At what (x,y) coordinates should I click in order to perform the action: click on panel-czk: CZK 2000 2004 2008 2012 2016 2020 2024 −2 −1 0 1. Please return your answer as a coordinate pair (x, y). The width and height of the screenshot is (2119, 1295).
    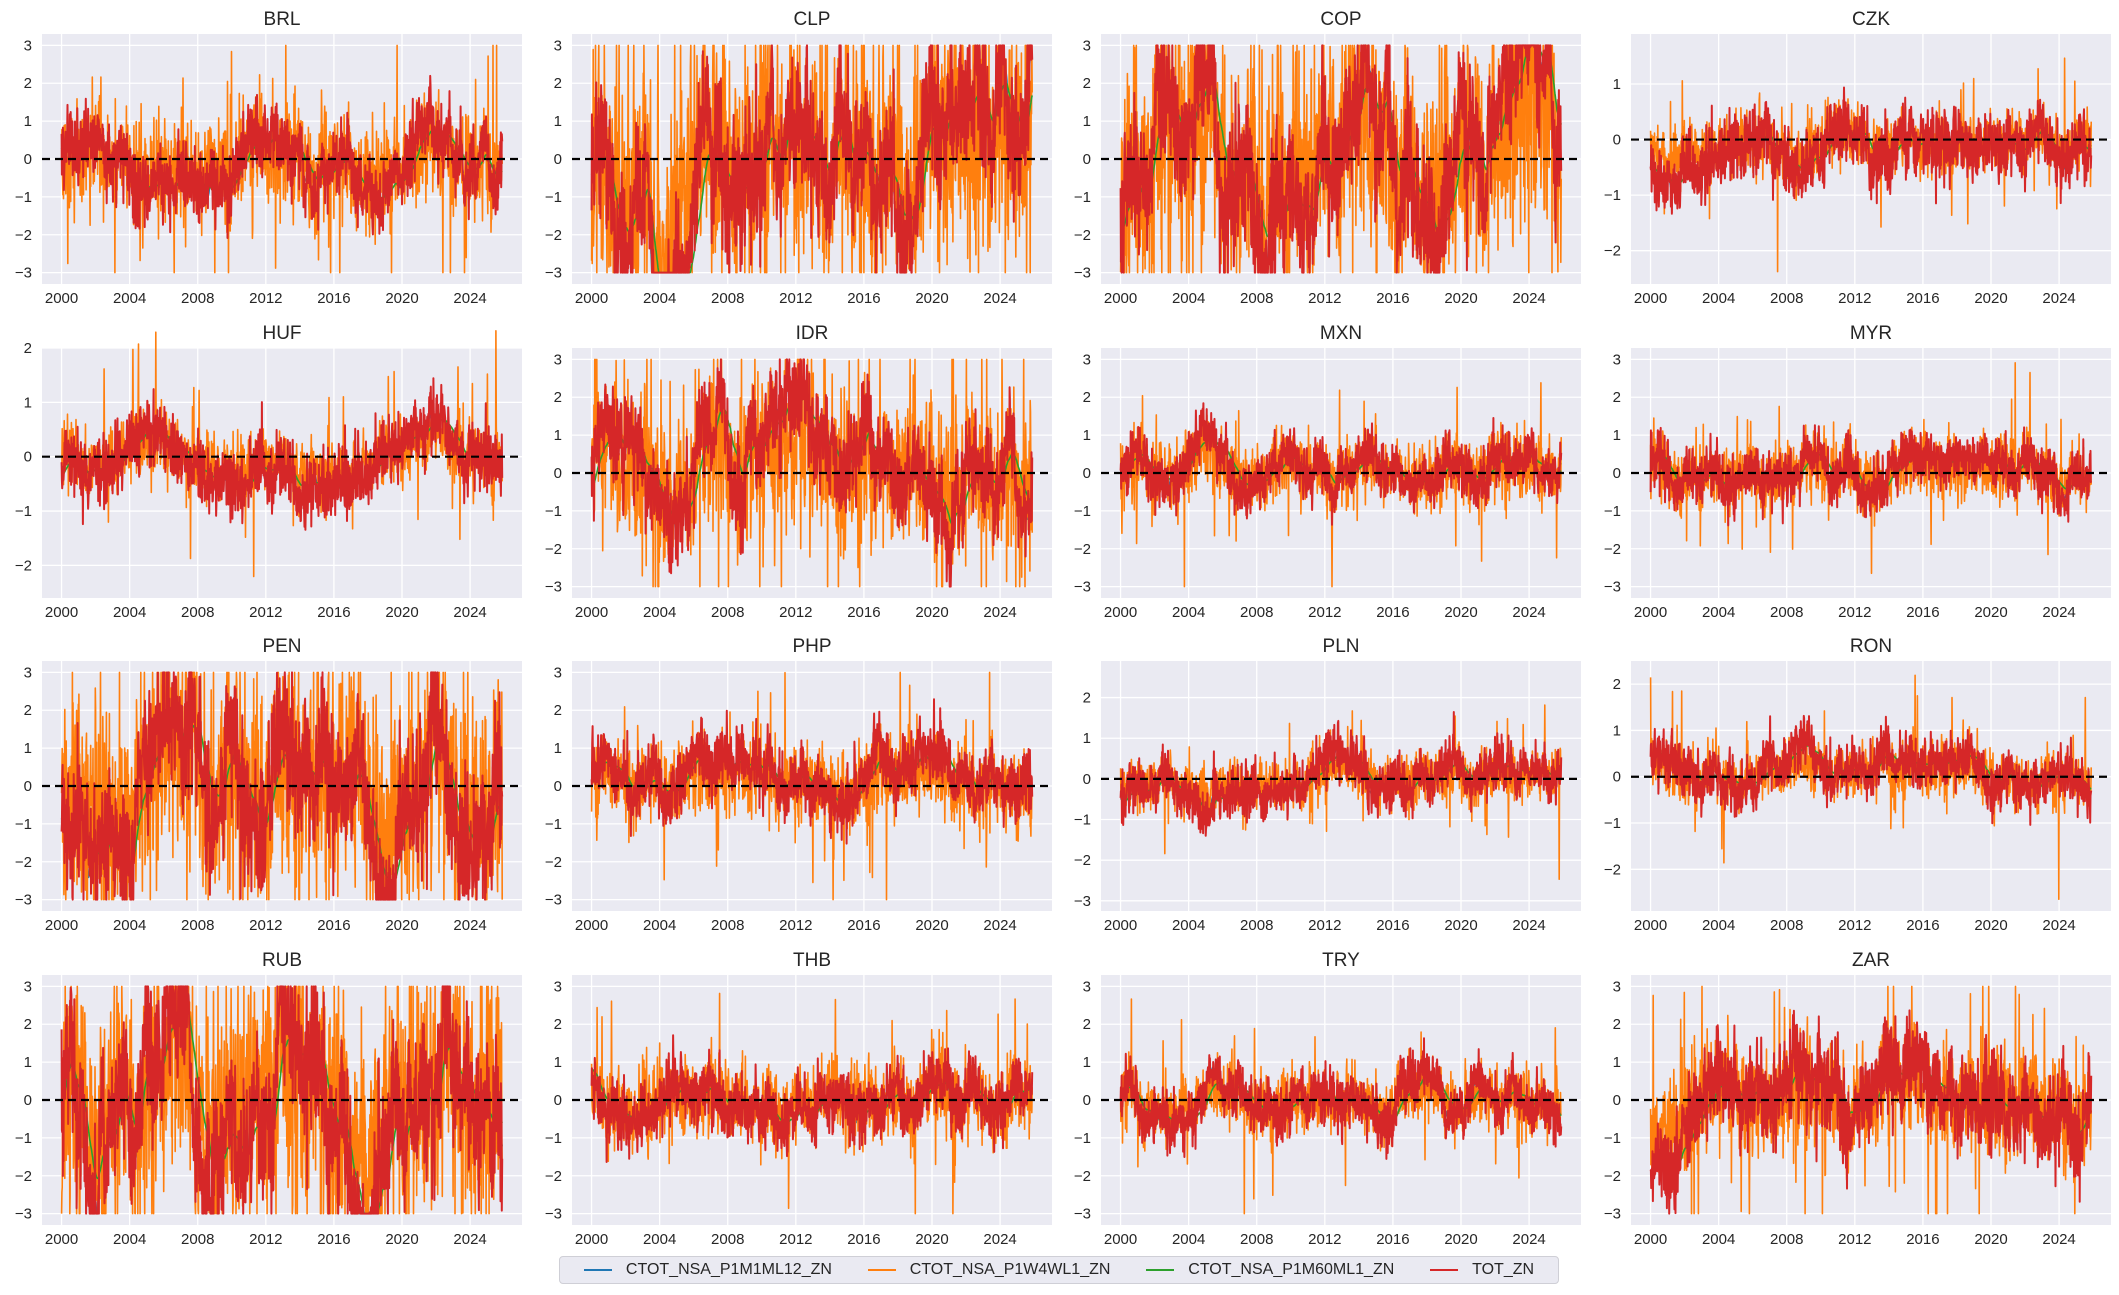
    Looking at the image, I should click on (1858, 158).